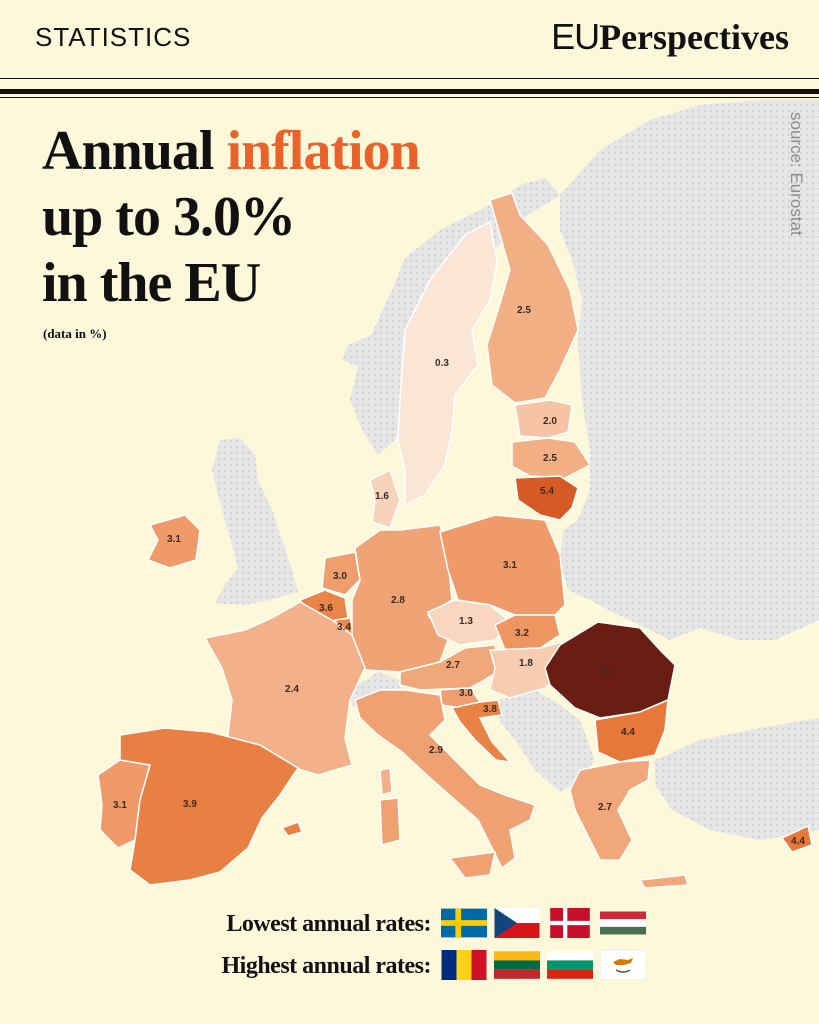  Describe the element at coordinates (510, 565) in the screenshot. I see `poland-value: 3.1` at that location.